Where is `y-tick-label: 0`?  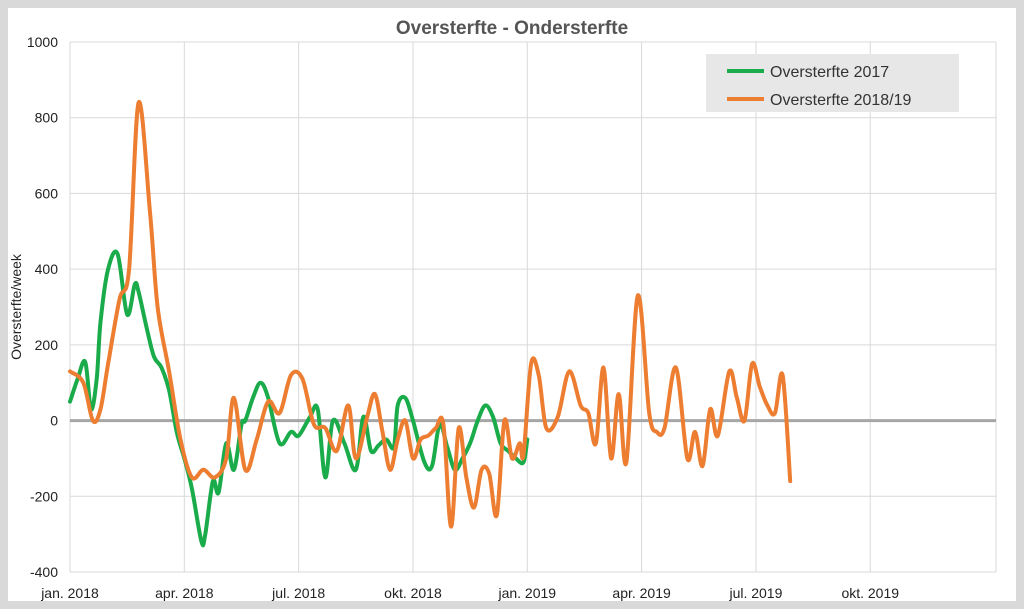
y-tick-label: 0 is located at coordinates (54, 421).